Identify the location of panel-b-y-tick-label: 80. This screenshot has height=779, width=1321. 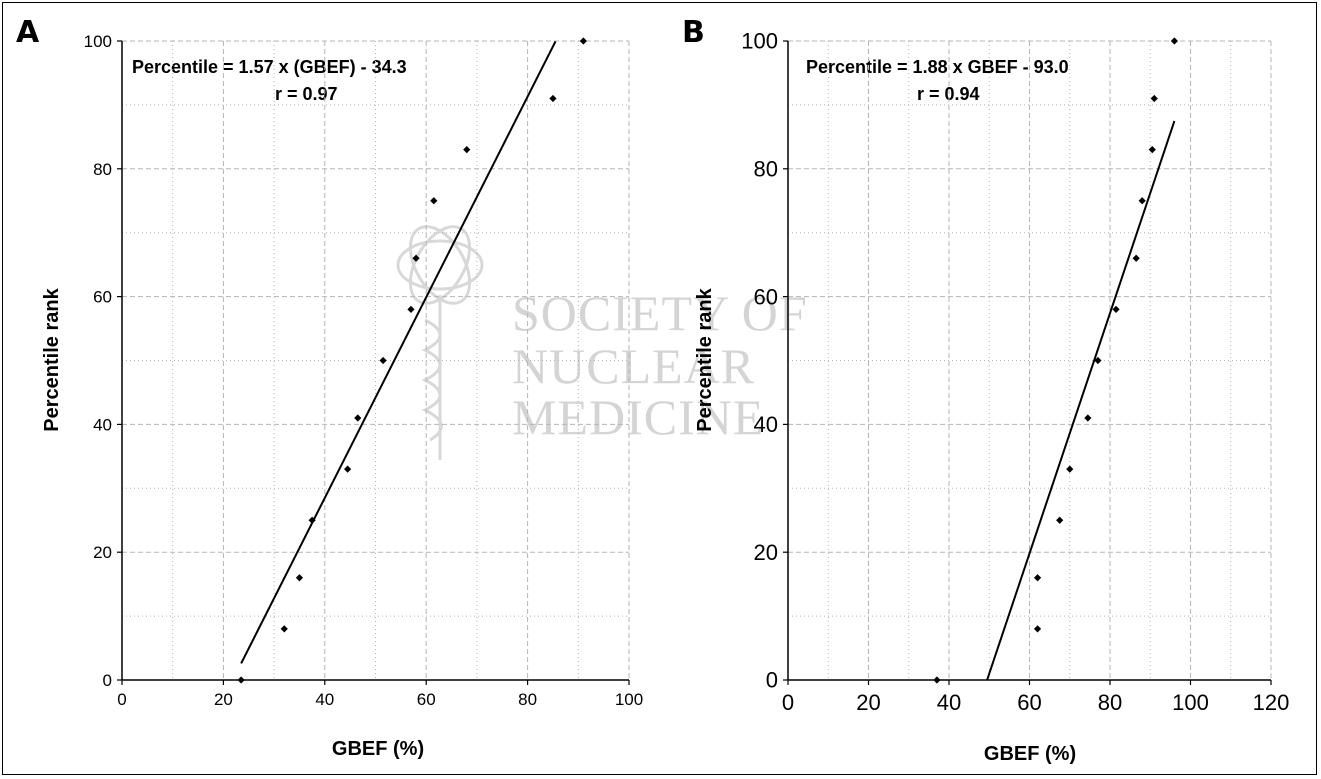
(766, 169).